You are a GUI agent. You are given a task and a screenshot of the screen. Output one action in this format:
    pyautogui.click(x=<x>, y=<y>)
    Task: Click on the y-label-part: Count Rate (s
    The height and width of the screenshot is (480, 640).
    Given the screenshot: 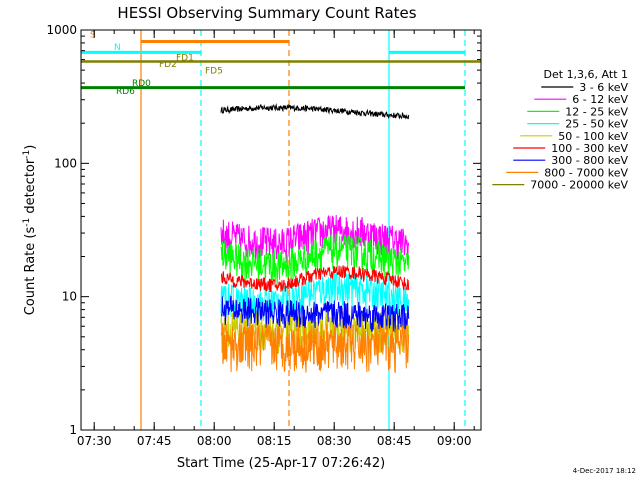 What is the action you would take?
    pyautogui.click(x=30, y=271)
    